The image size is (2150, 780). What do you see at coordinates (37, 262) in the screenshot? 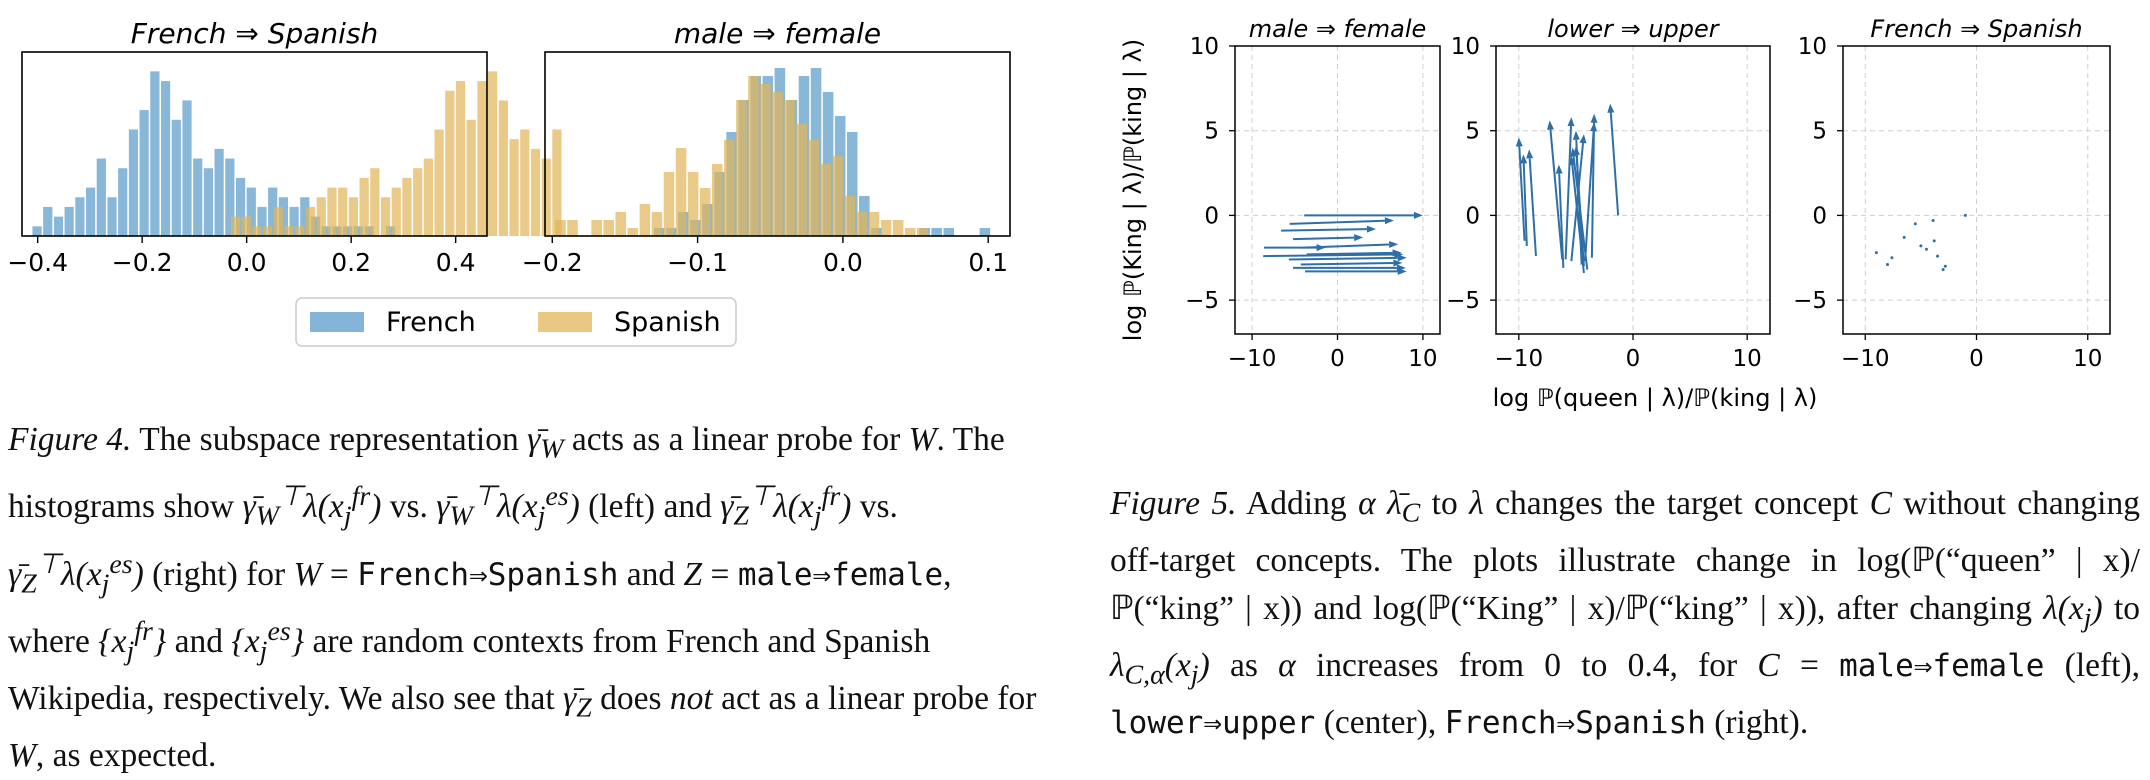
I see `x-tick-label: −0.4` at bounding box center [37, 262].